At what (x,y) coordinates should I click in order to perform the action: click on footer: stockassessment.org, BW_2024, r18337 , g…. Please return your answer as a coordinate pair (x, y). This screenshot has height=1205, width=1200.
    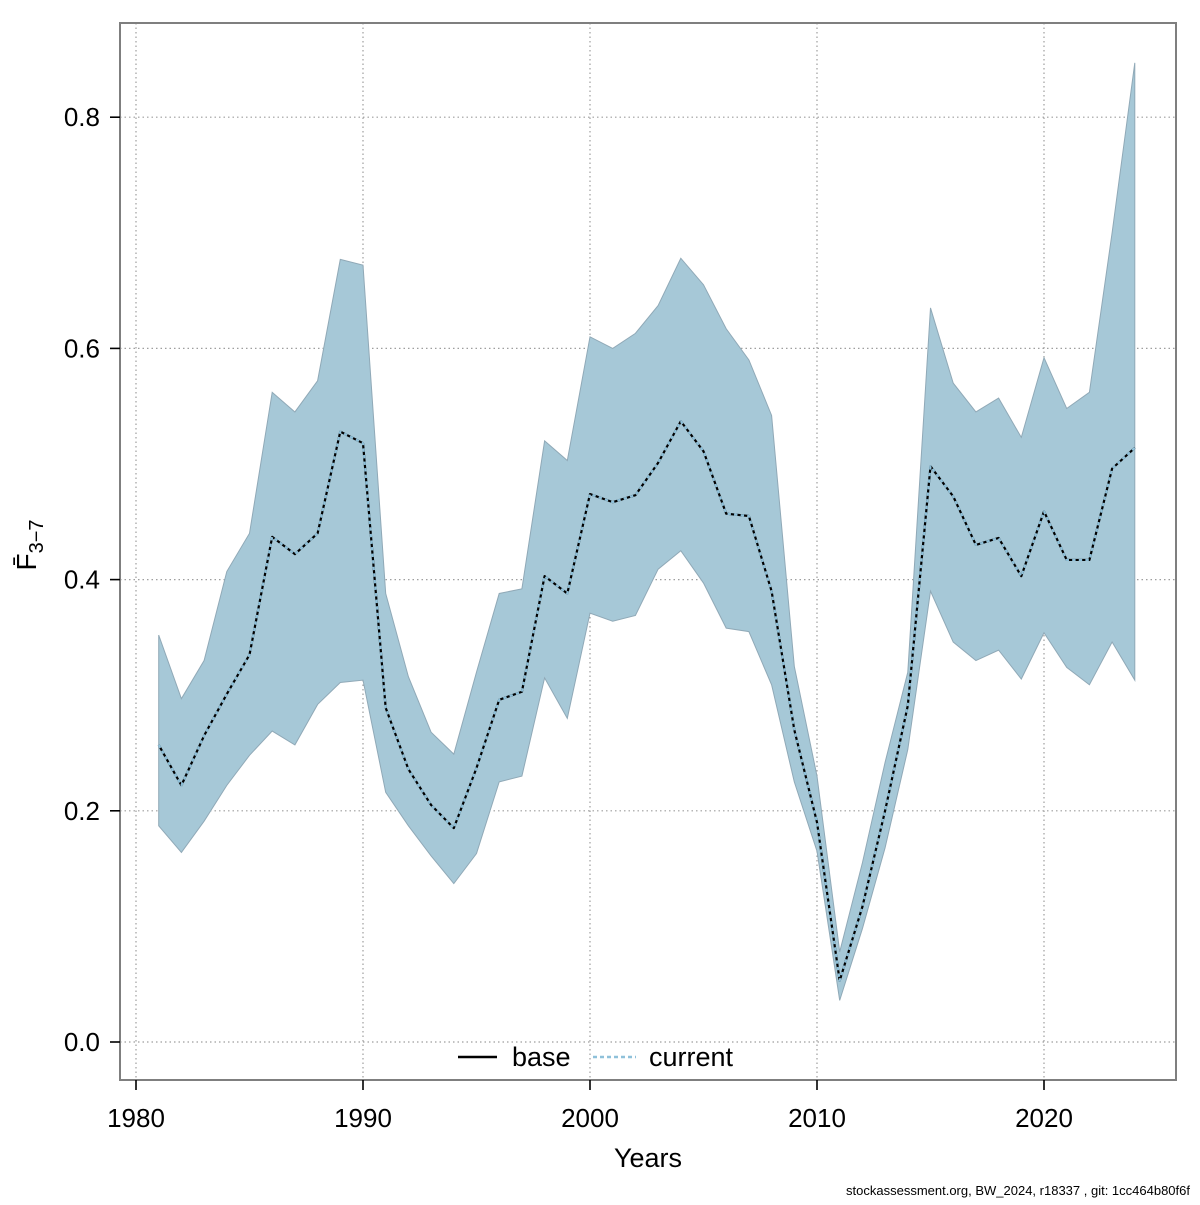
    Looking at the image, I should click on (1018, 1190).